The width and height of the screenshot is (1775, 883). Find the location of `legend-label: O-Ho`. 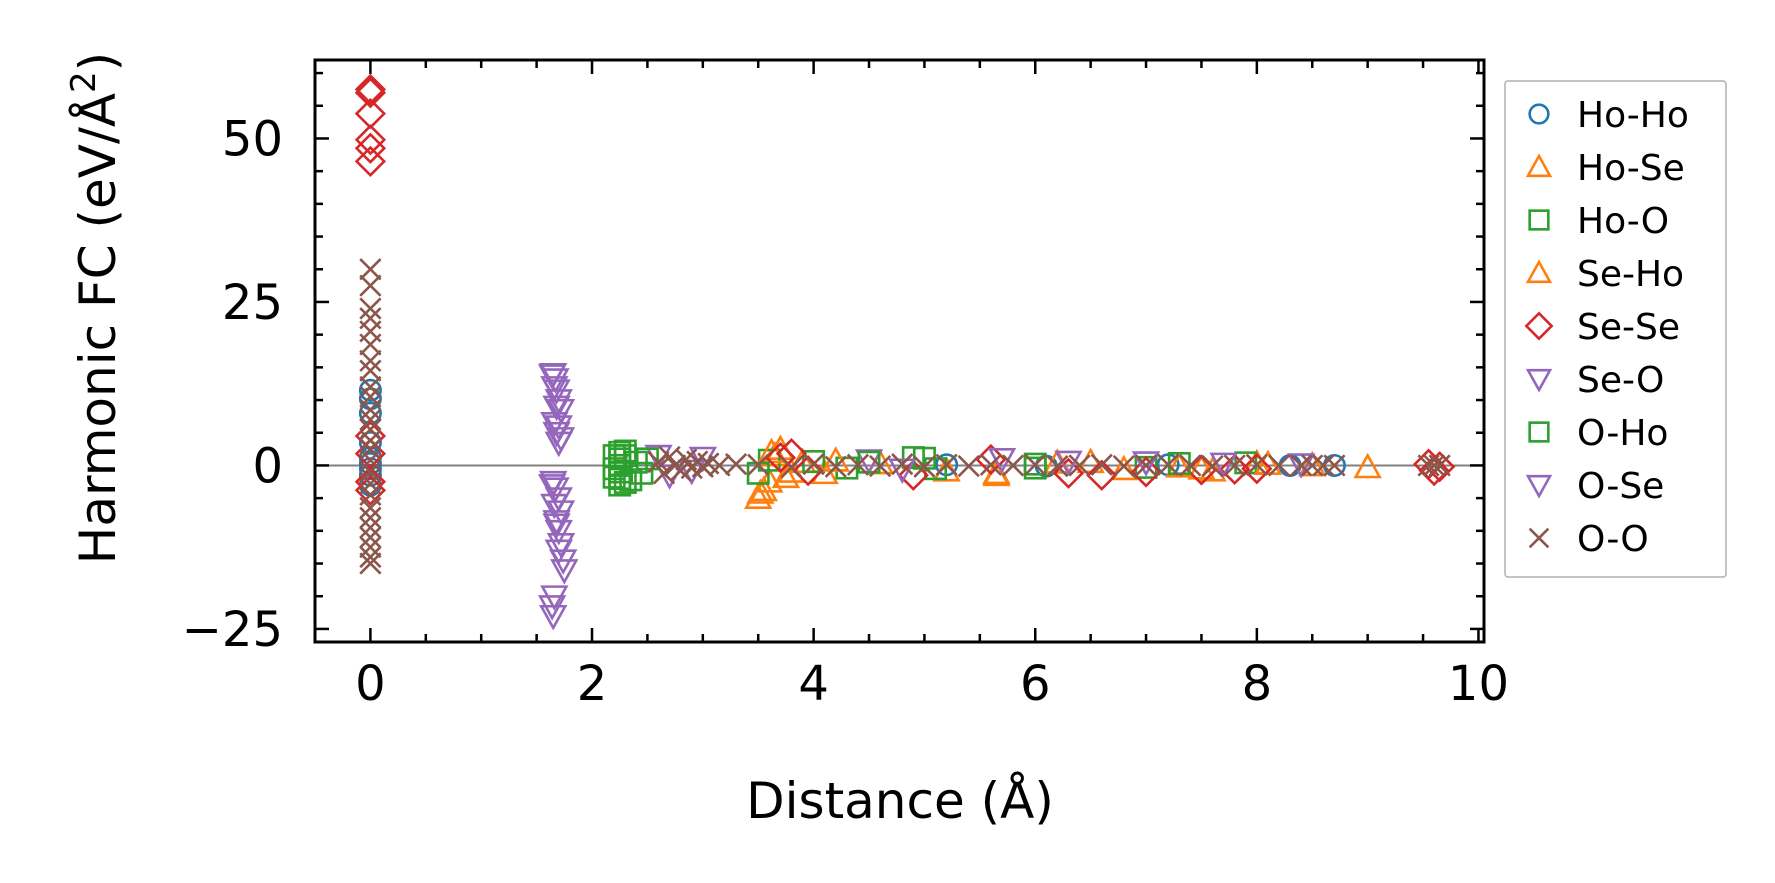

legend-label: O-Ho is located at coordinates (1622, 433).